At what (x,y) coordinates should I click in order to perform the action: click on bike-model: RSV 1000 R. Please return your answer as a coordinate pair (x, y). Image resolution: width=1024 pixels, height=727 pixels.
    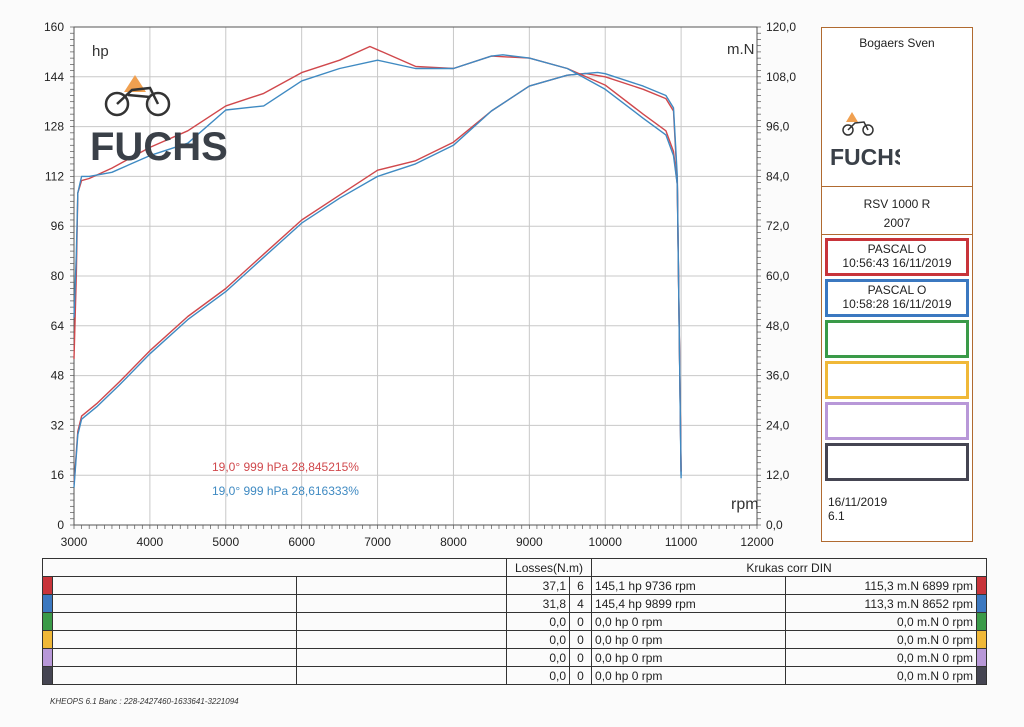
    Looking at the image, I should click on (897, 204).